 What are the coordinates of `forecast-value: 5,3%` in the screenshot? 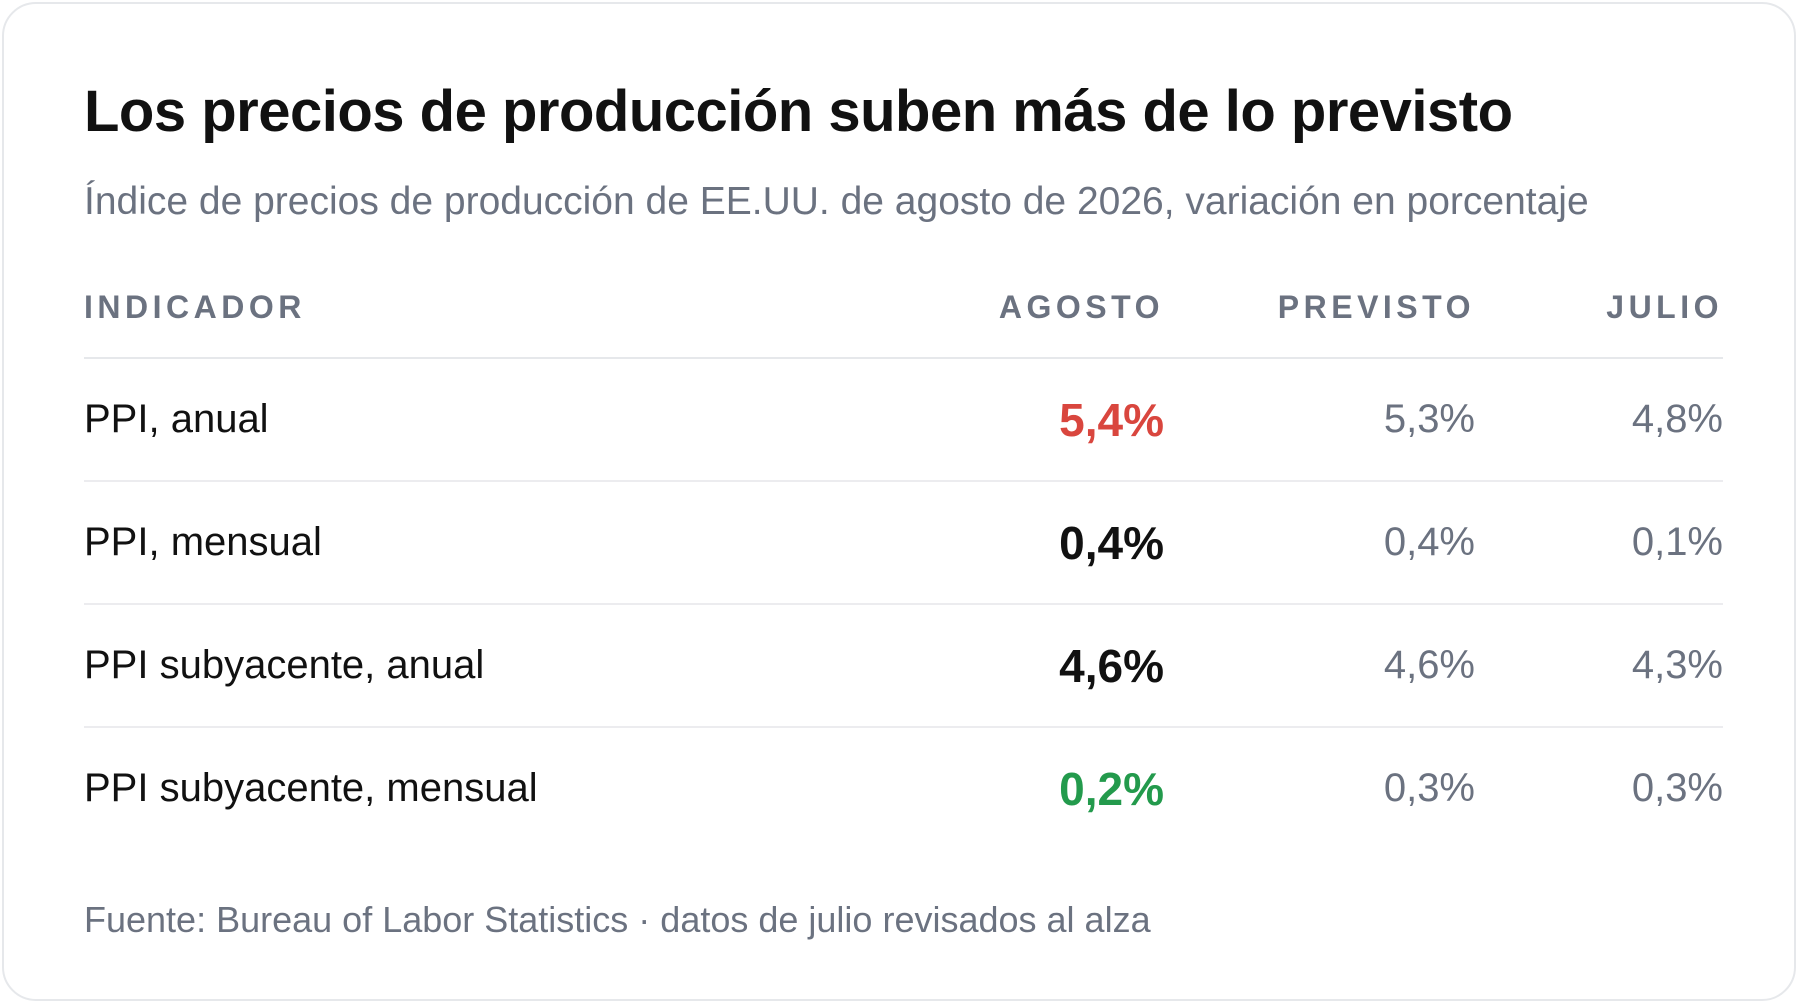 It's located at (1319, 420).